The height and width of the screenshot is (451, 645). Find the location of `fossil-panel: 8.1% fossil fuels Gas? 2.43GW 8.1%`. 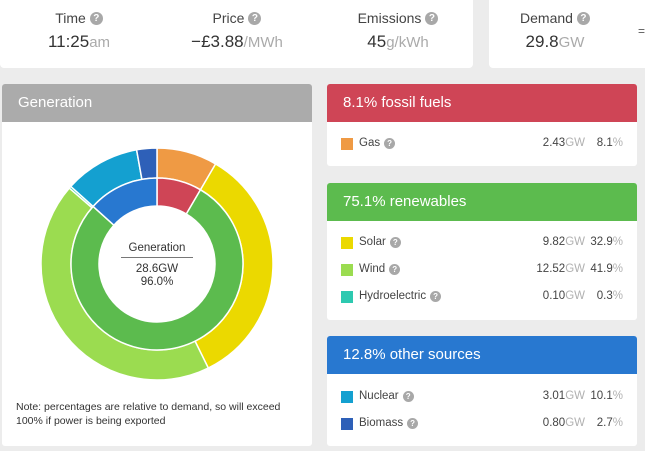

fossil-panel: 8.1% fossil fuels Gas? 2.43GW 8.1% is located at coordinates (482, 125).